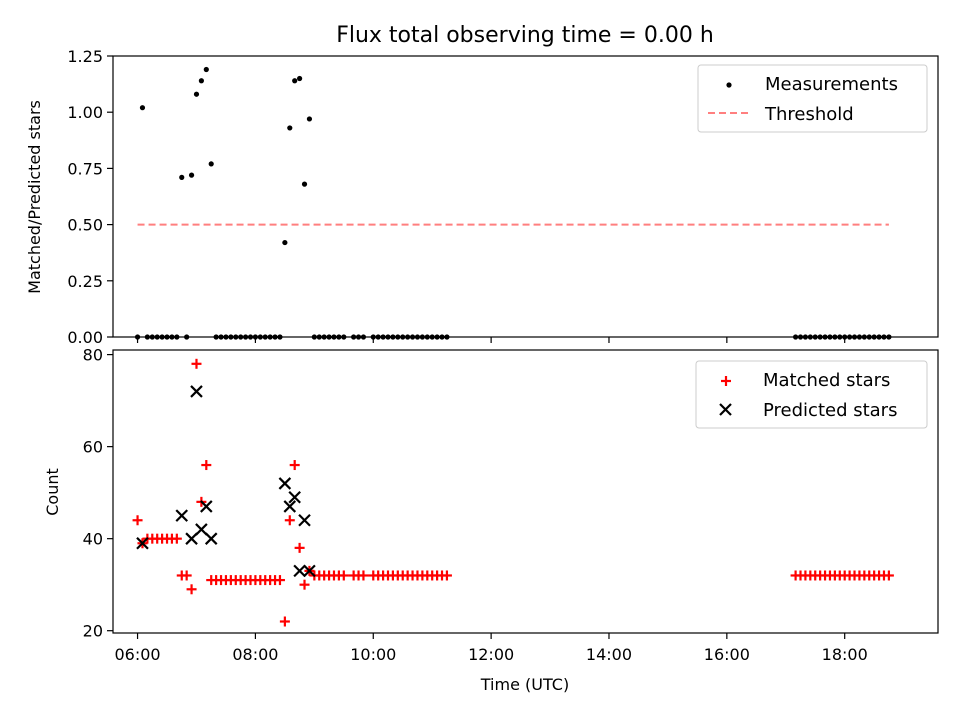  What do you see at coordinates (524, 684) in the screenshot?
I see `x-axis-label: Time (UTC)` at bounding box center [524, 684].